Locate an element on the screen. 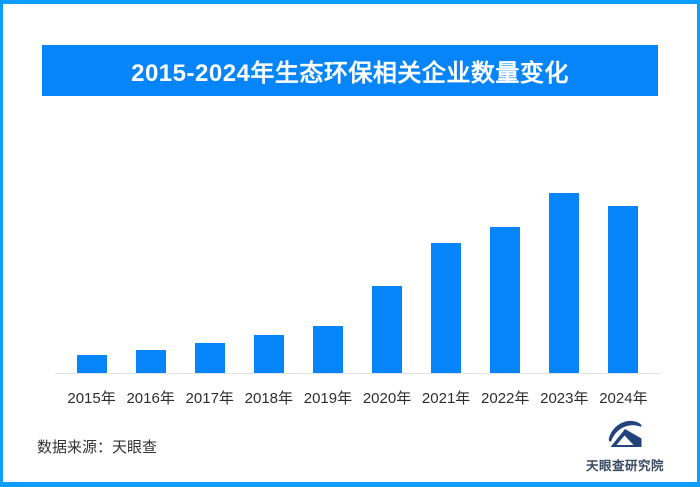  x-axis-label: 2022年 is located at coordinates (505, 398).